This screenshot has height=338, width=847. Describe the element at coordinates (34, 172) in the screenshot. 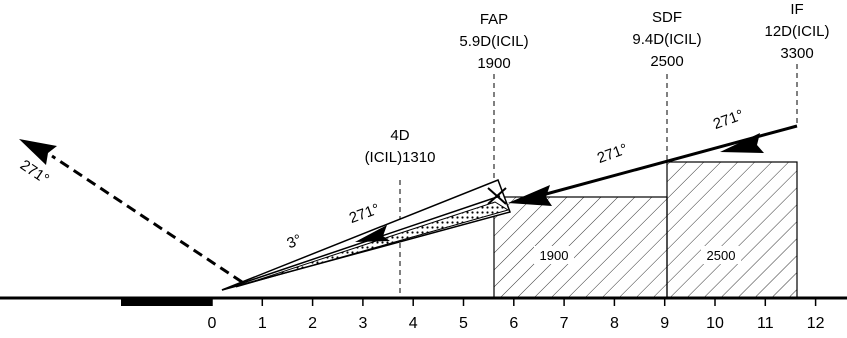

I see `missed-course-label: 271°` at that location.